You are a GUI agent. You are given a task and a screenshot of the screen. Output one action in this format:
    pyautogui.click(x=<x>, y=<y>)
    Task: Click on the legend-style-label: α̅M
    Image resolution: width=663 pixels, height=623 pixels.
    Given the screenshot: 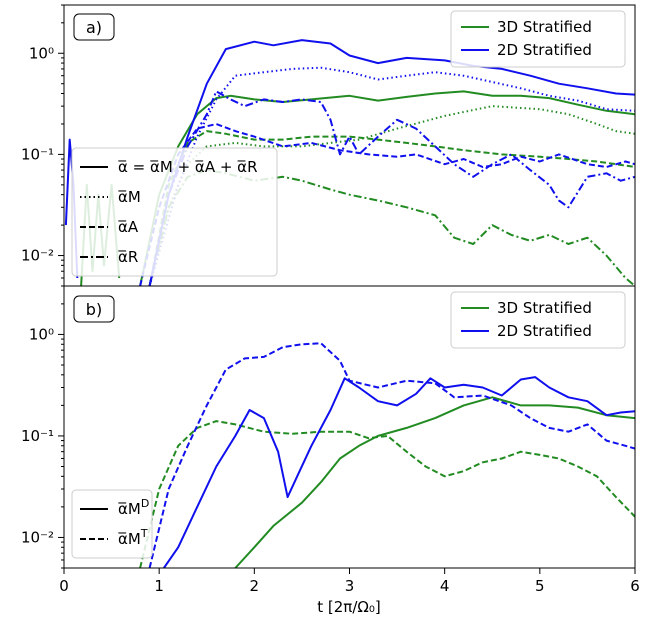 What is the action you would take?
    pyautogui.click(x=129, y=197)
    